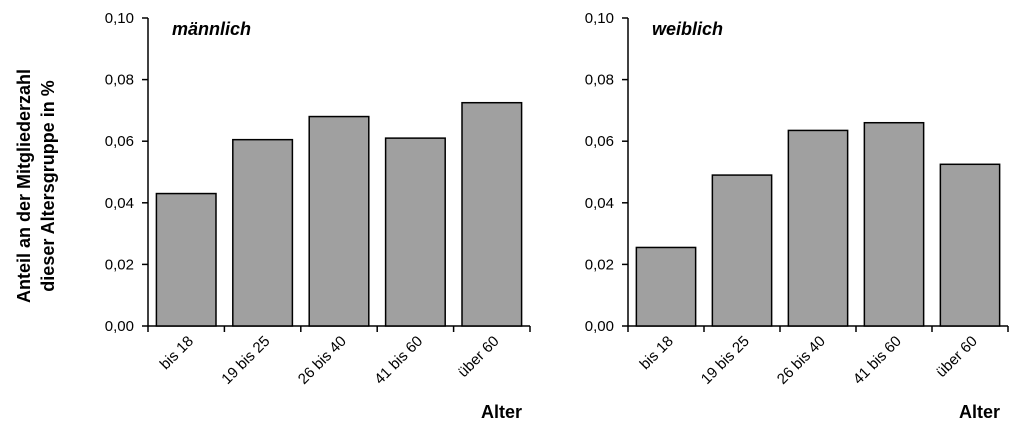 The height and width of the screenshot is (423, 1011). What do you see at coordinates (687, 29) in the screenshot?
I see `panel-title: weiblich` at bounding box center [687, 29].